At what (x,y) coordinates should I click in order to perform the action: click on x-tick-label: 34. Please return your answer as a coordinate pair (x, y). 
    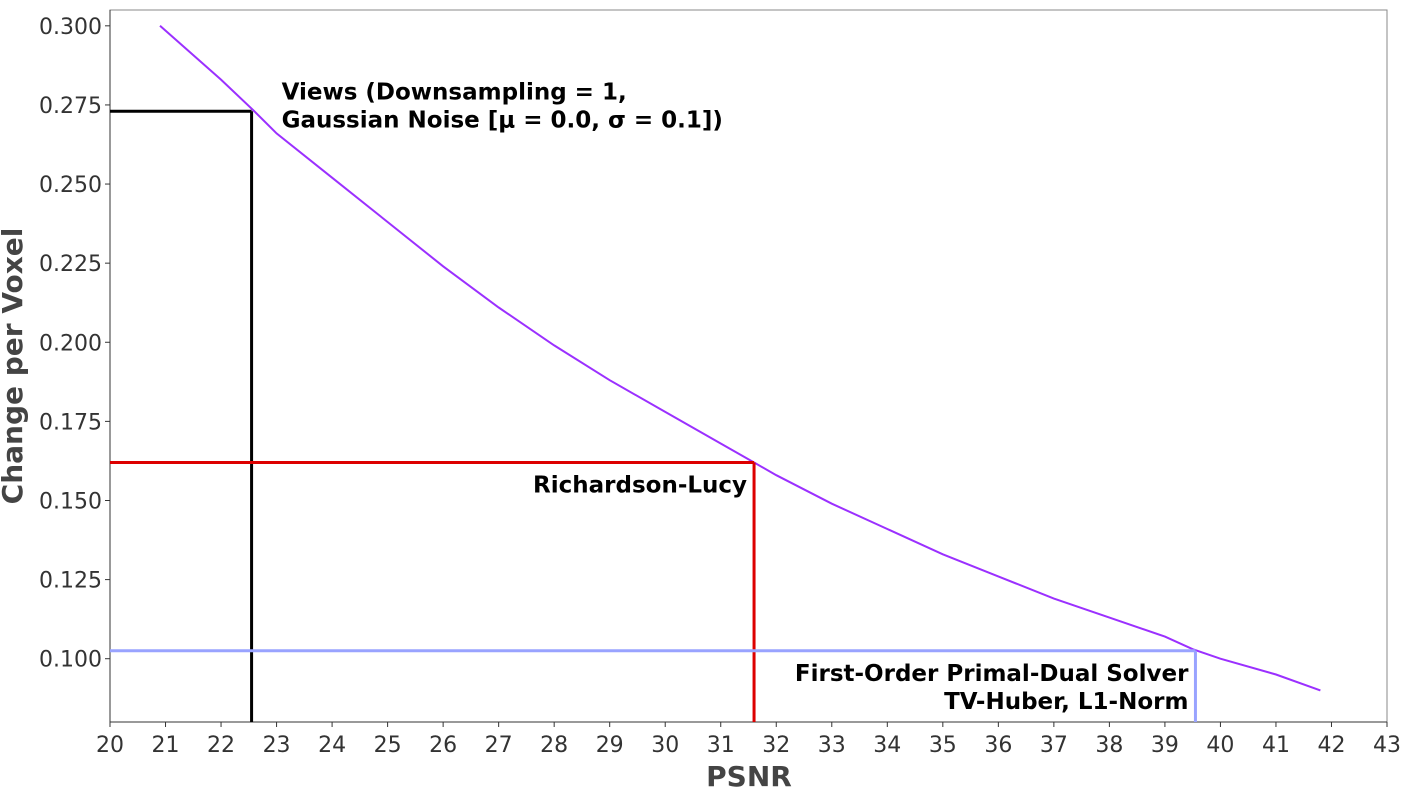
    Looking at the image, I should click on (887, 745).